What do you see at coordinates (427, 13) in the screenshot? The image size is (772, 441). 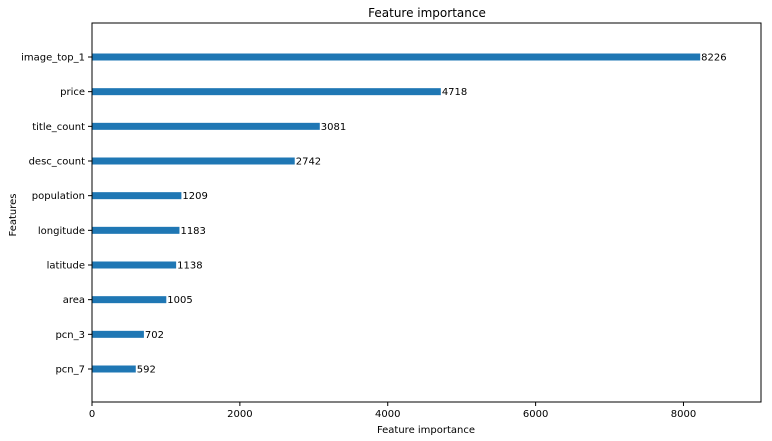 I see `chart-title: Feature importance` at bounding box center [427, 13].